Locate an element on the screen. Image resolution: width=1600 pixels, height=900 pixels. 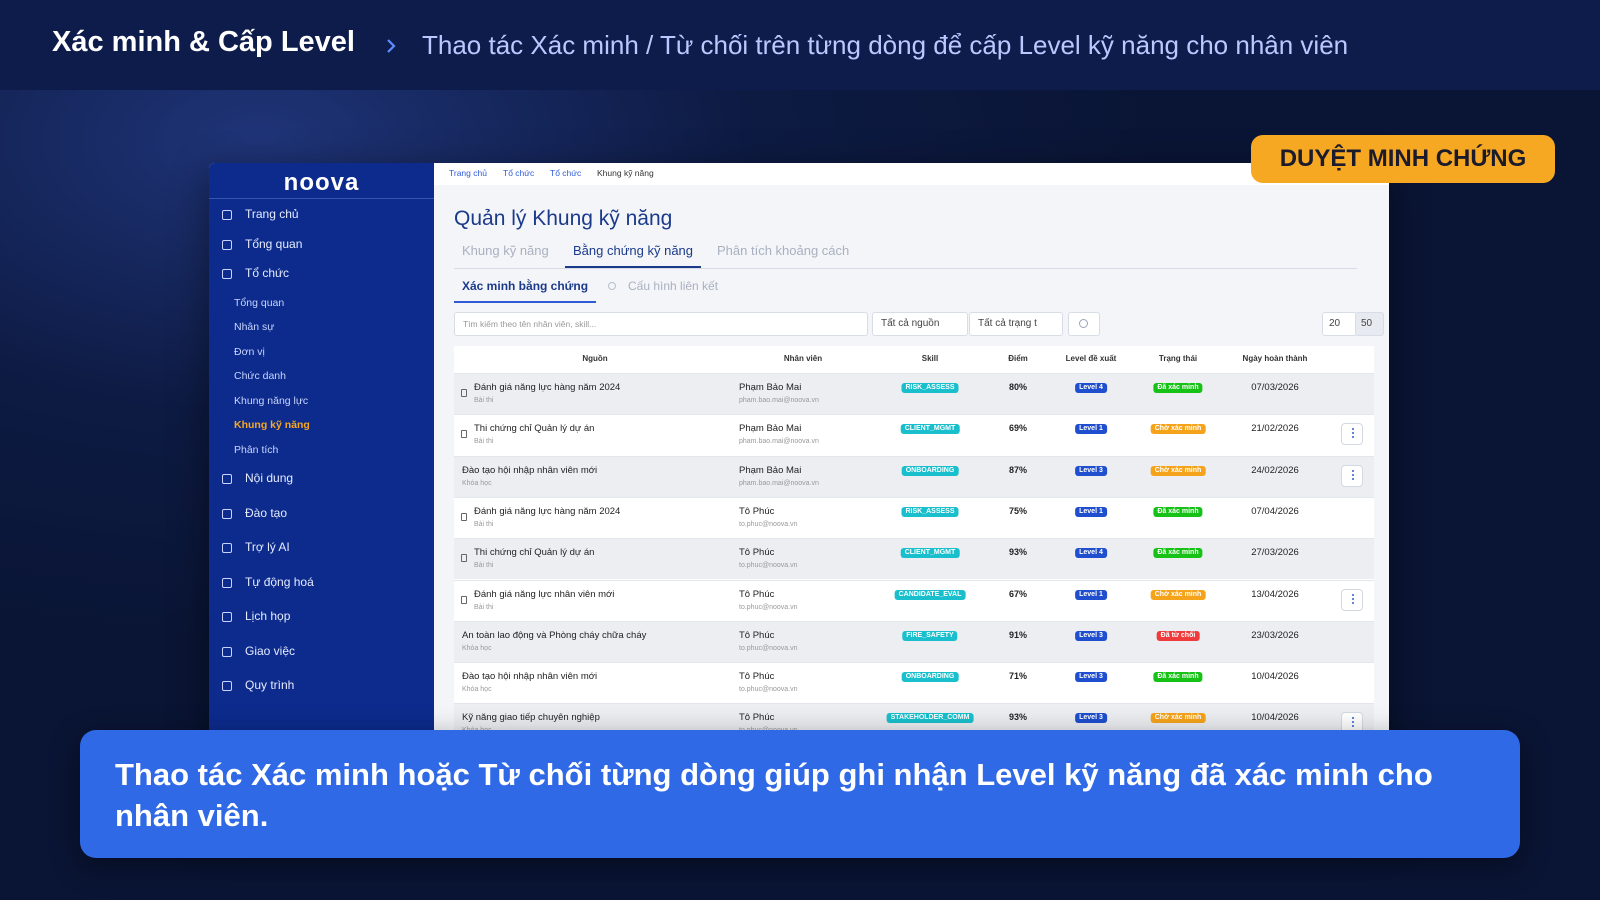
column-header: Trạng thái is located at coordinates (1178, 358).